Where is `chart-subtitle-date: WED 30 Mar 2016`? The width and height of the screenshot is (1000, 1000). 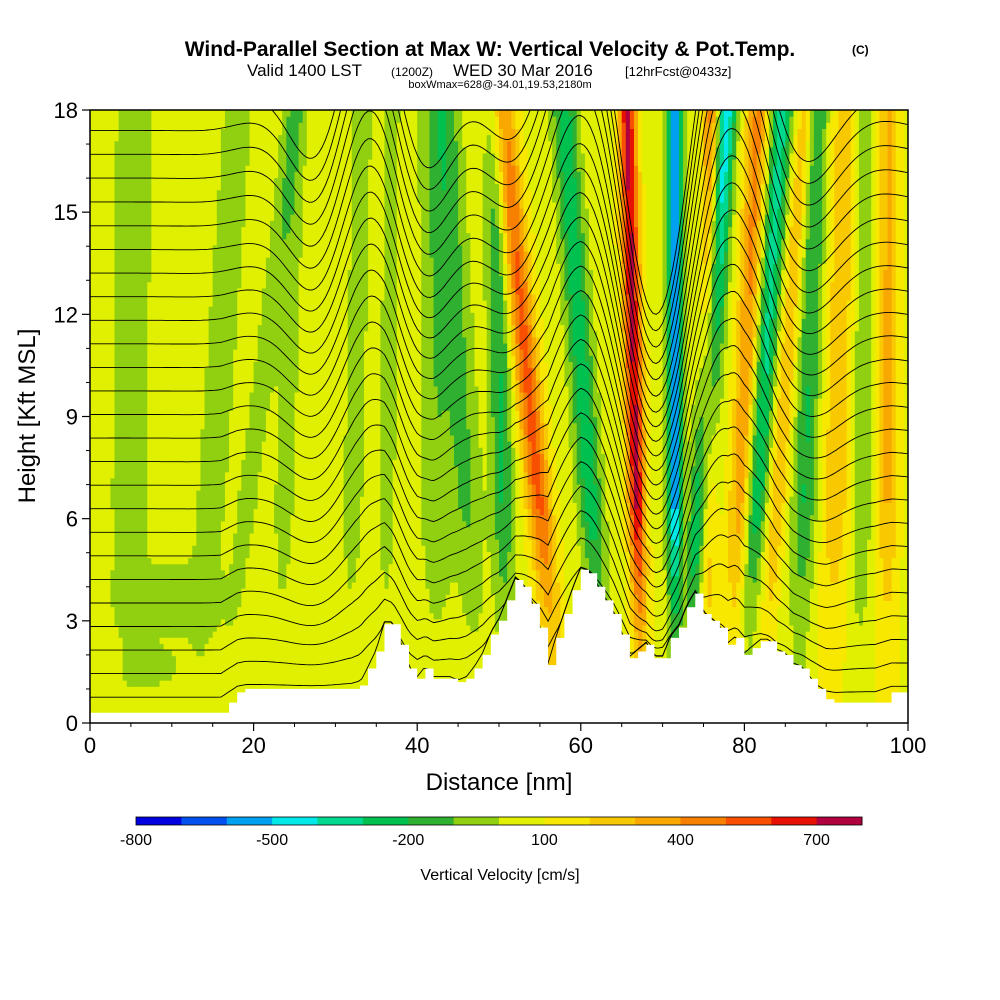 chart-subtitle-date: WED 30 Mar 2016 is located at coordinates (523, 70).